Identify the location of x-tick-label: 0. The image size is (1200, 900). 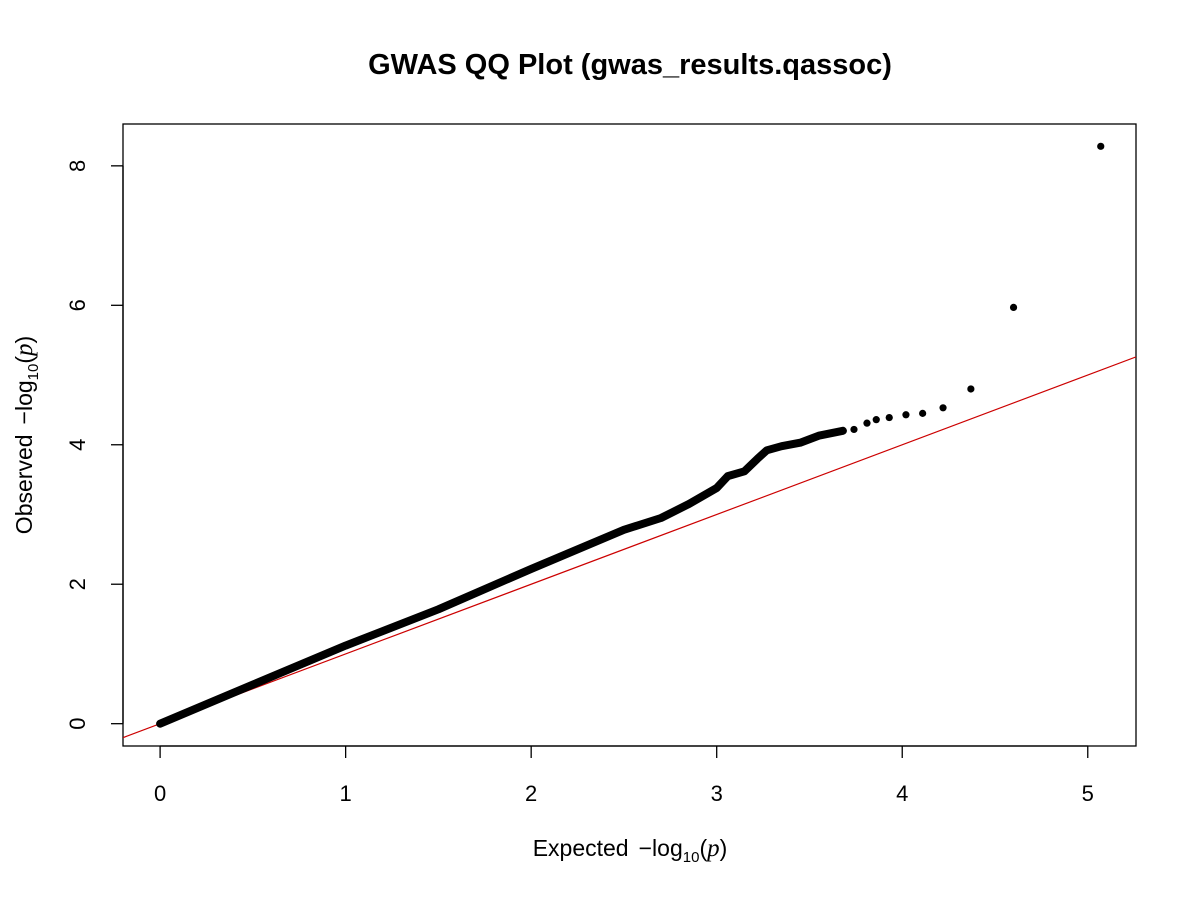
(160, 793).